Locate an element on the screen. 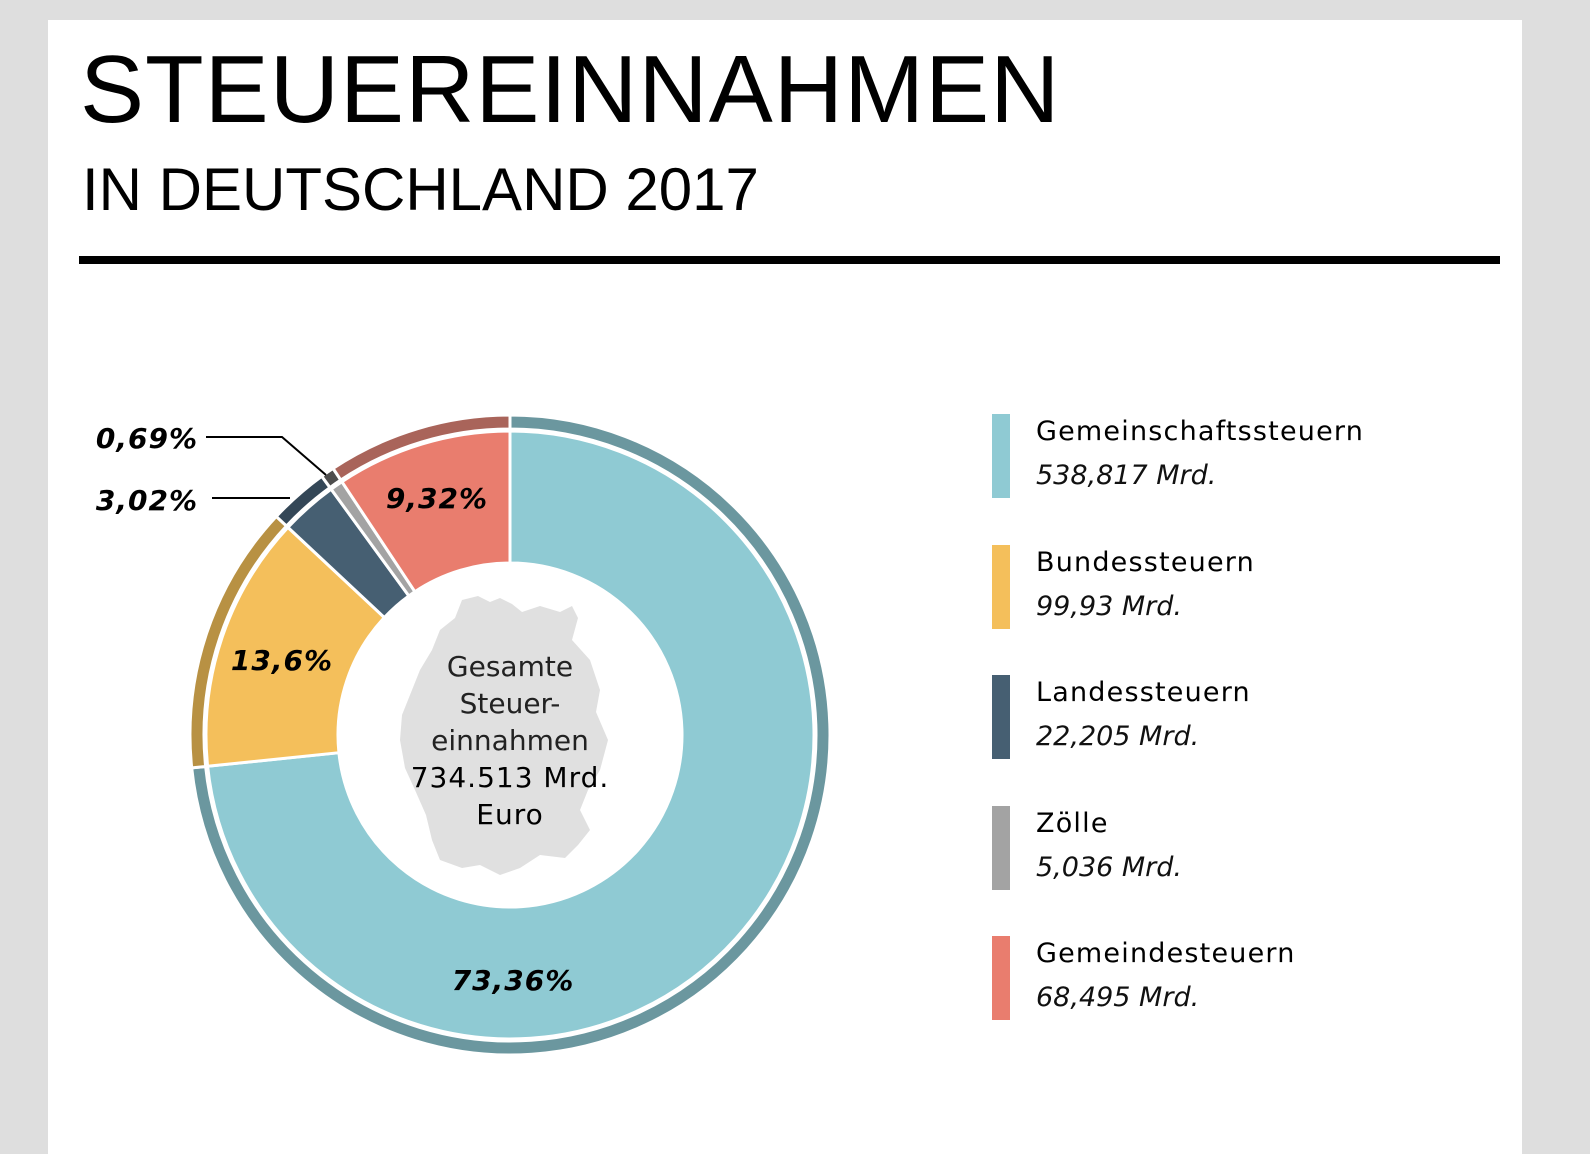 The width and height of the screenshot is (1590, 1154). center-line-3: einnahmen is located at coordinates (510, 740).